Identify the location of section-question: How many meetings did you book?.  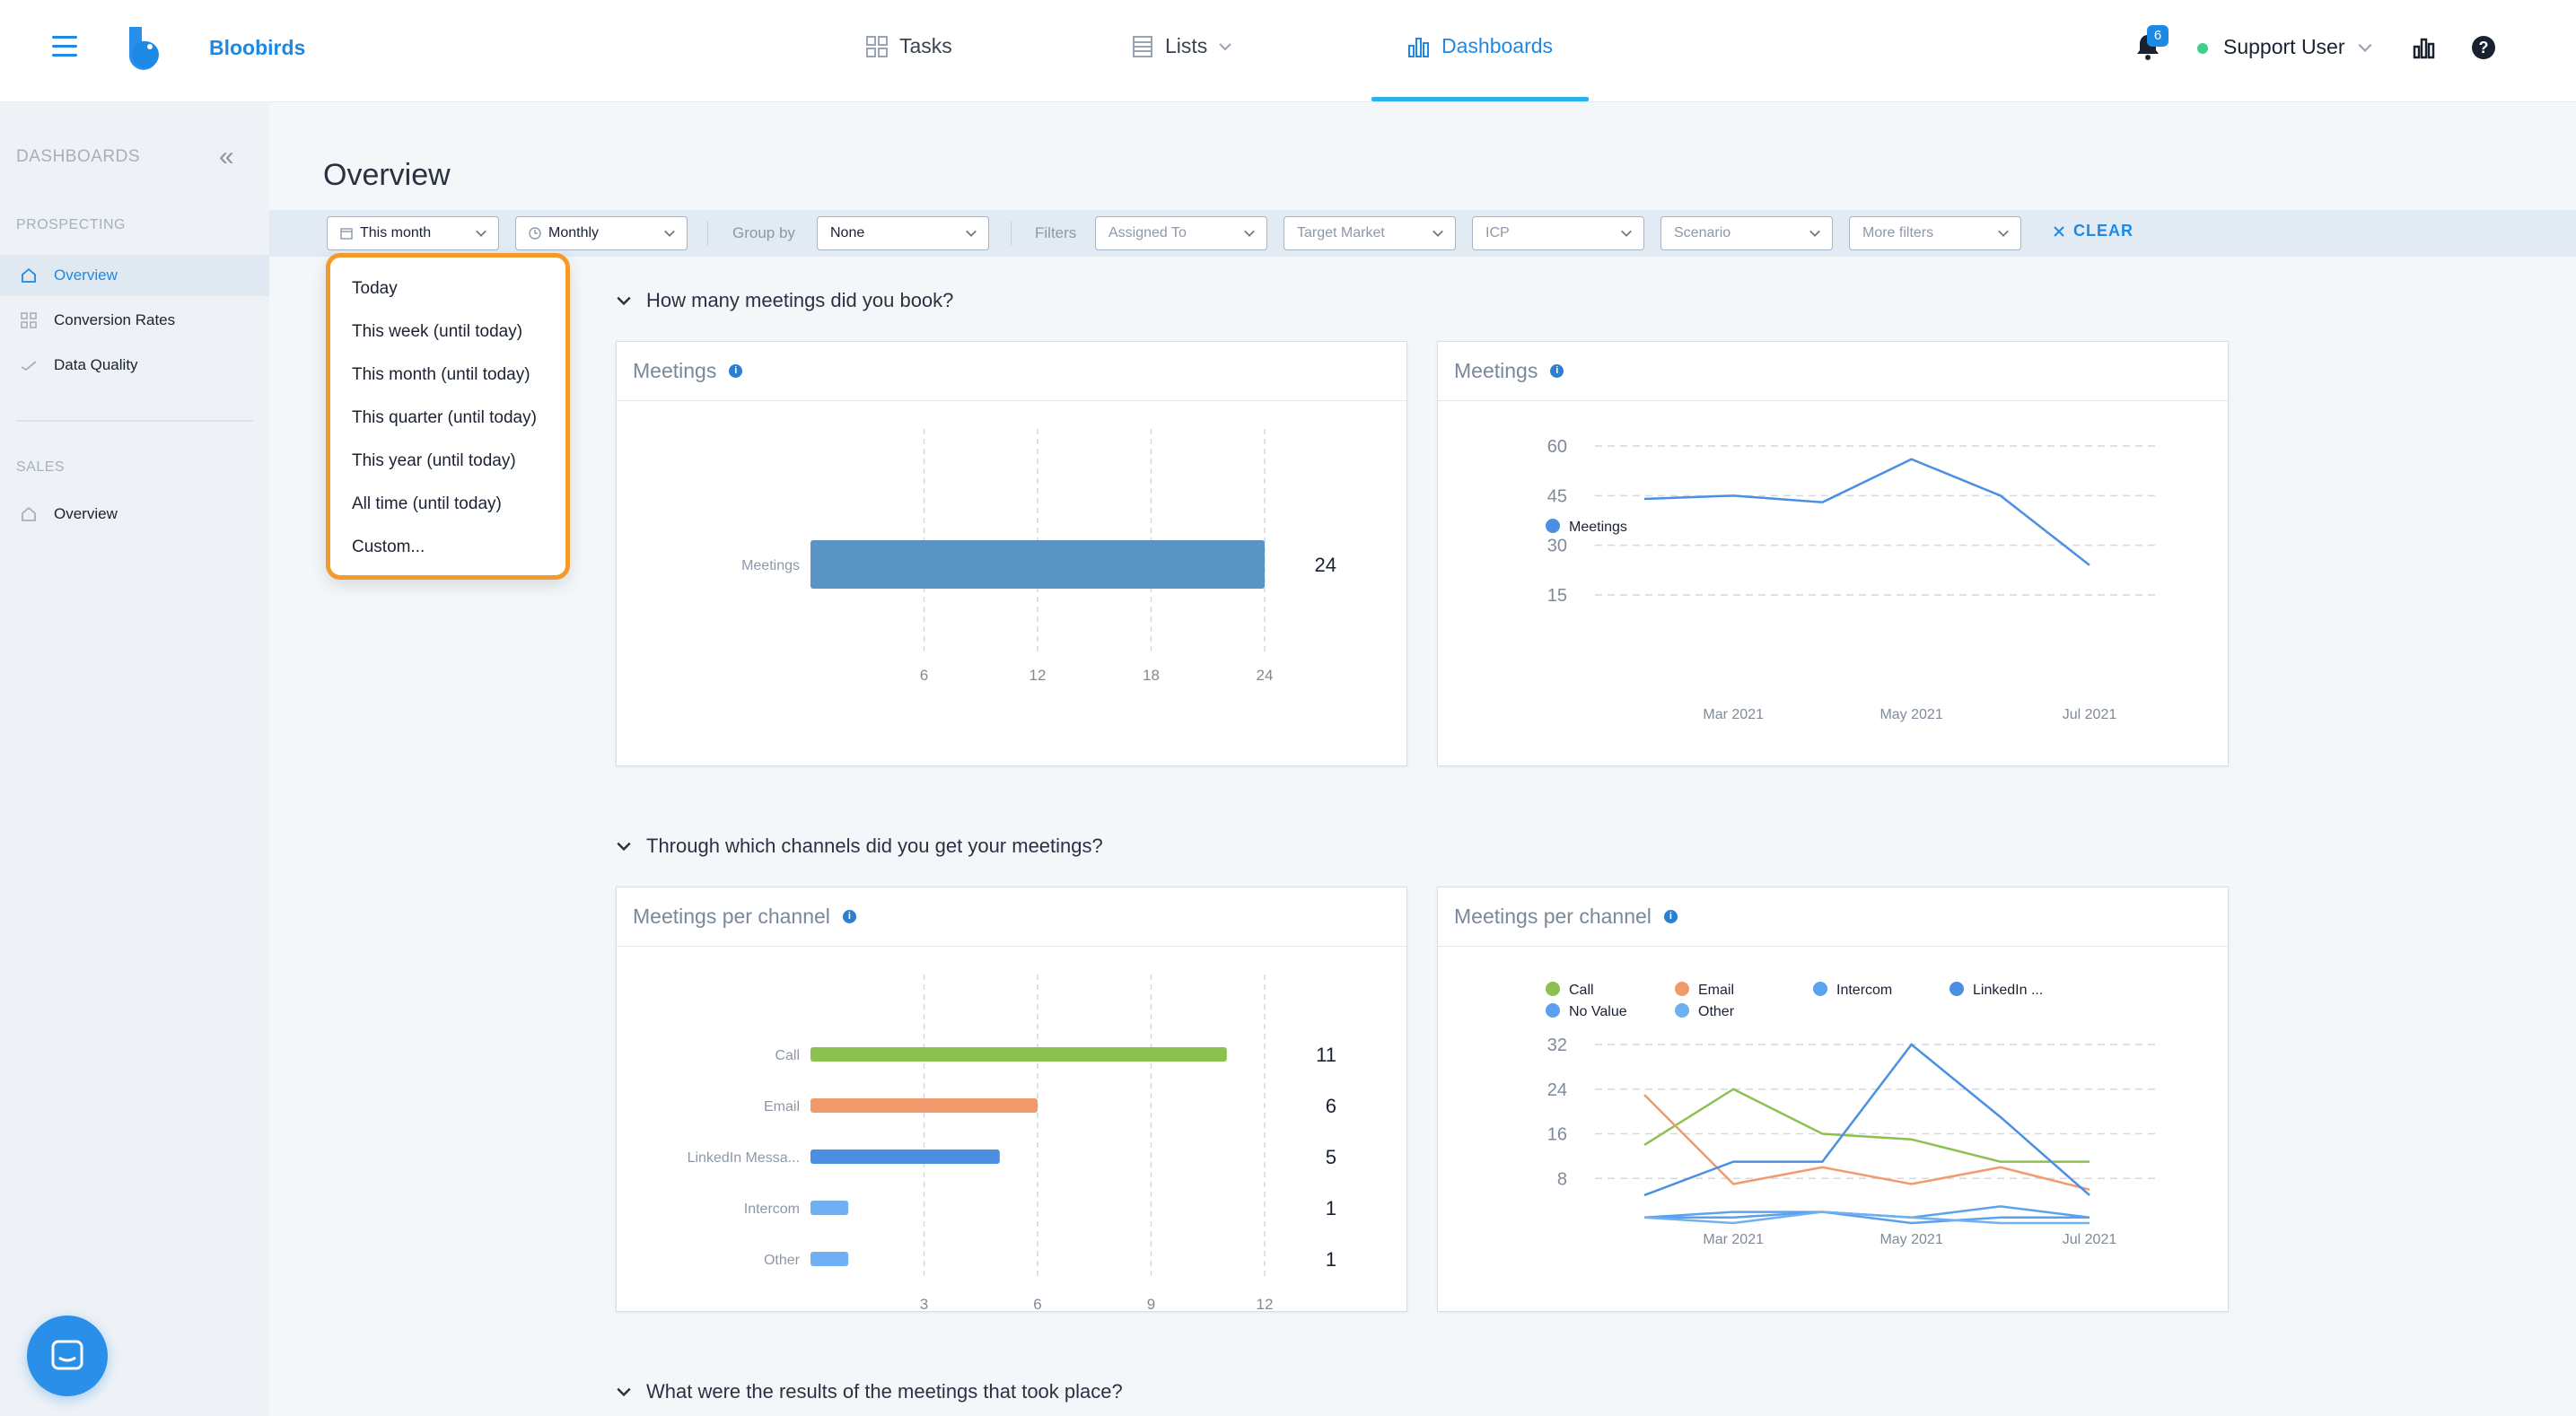
(800, 300).